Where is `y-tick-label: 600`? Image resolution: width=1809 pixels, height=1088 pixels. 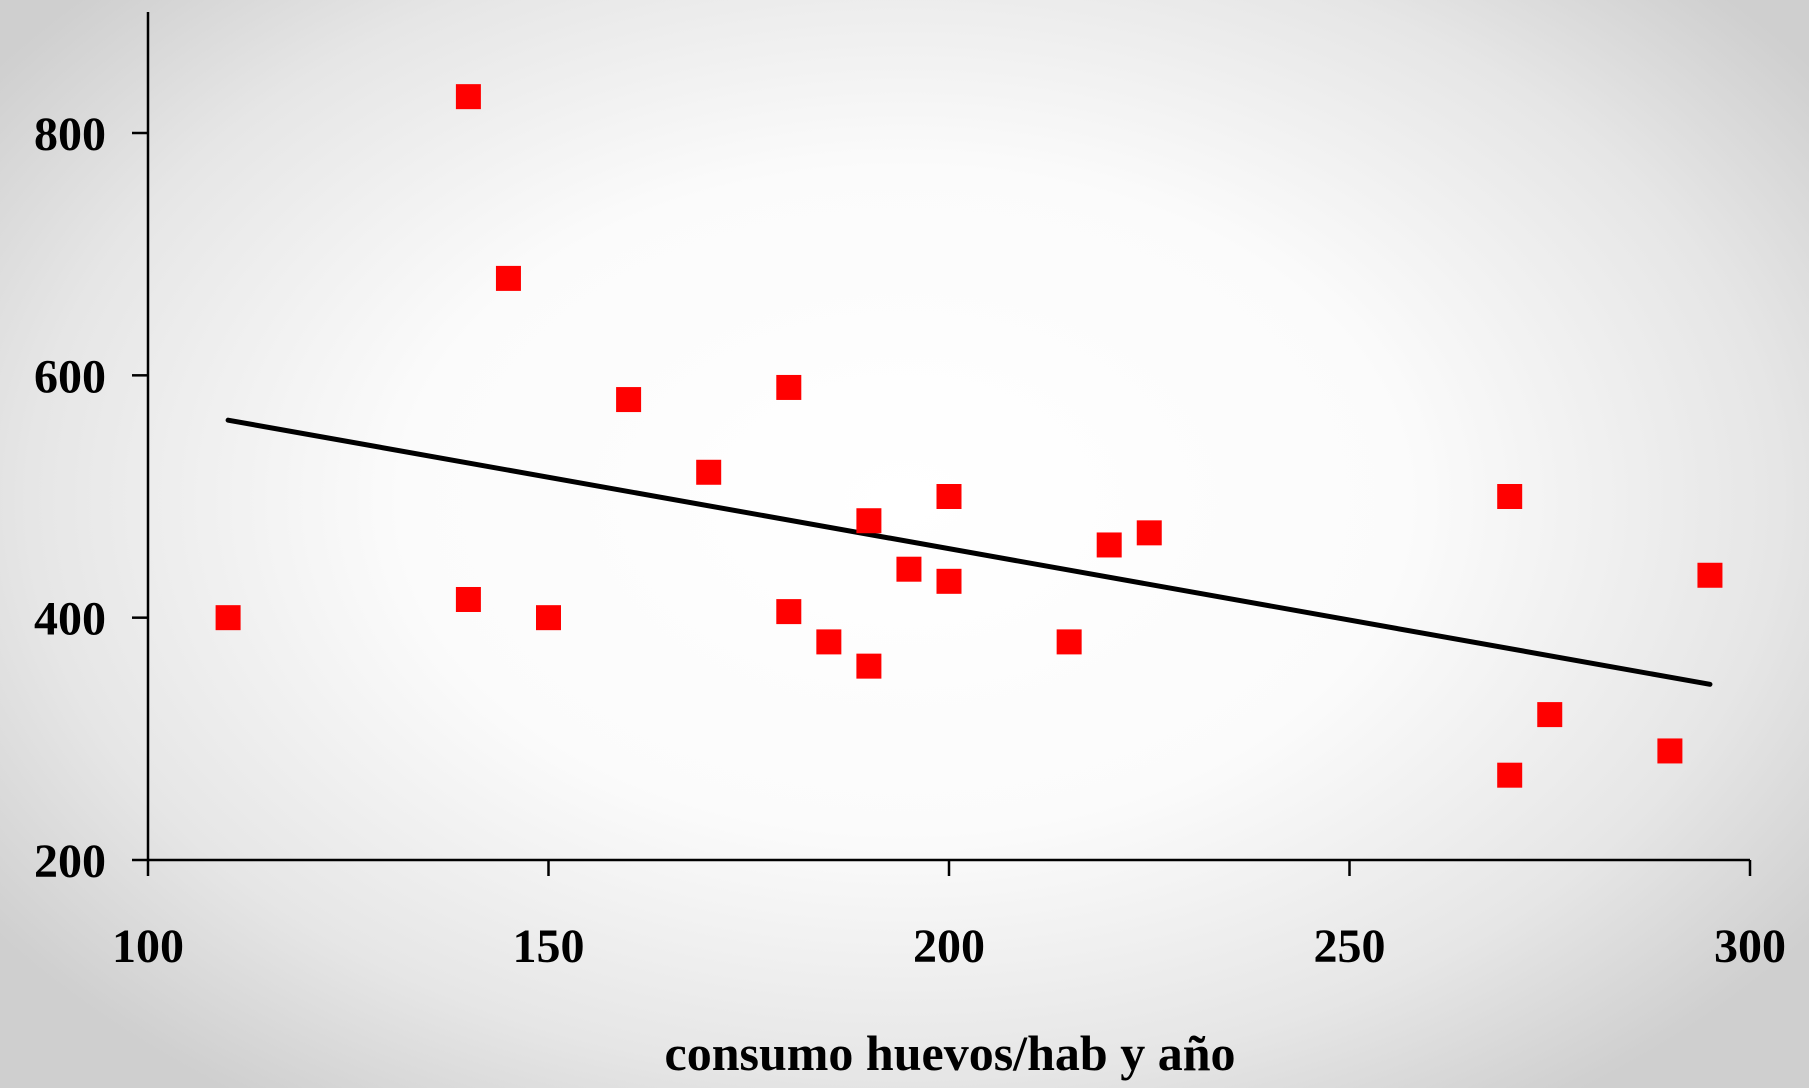
y-tick-label: 600 is located at coordinates (70, 376).